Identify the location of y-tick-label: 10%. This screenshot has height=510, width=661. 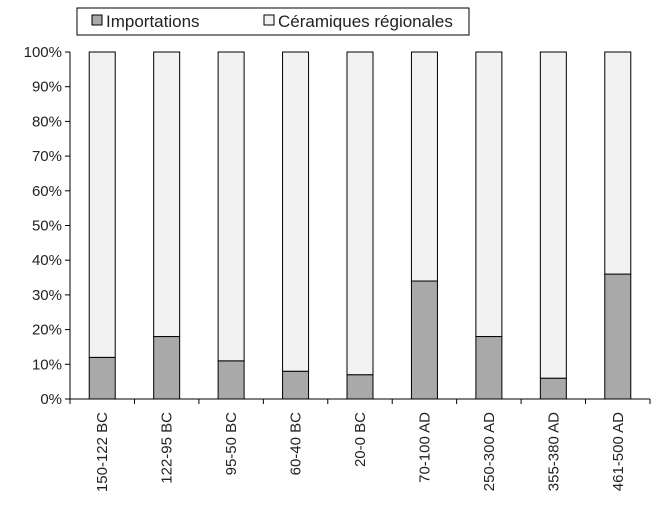
(47, 364).